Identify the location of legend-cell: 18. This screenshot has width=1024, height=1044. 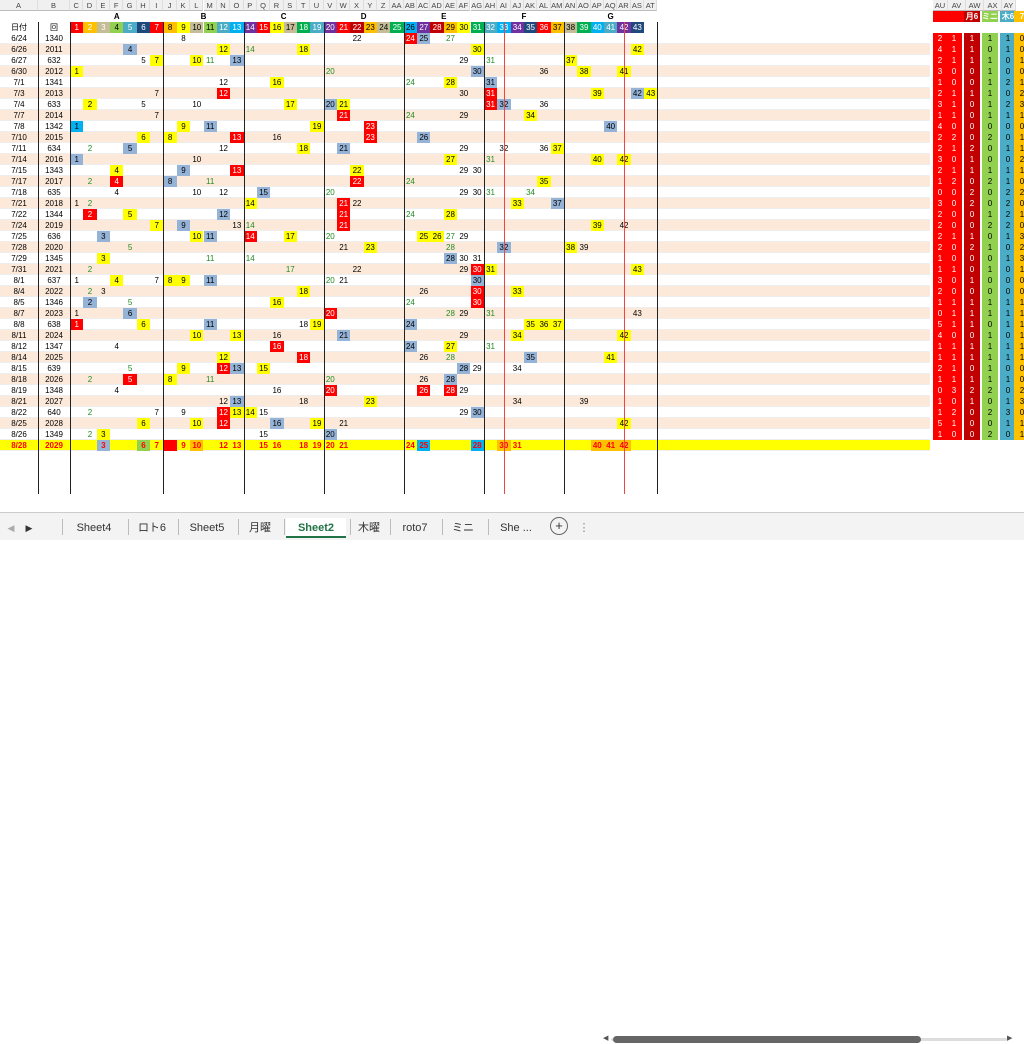
(303, 27).